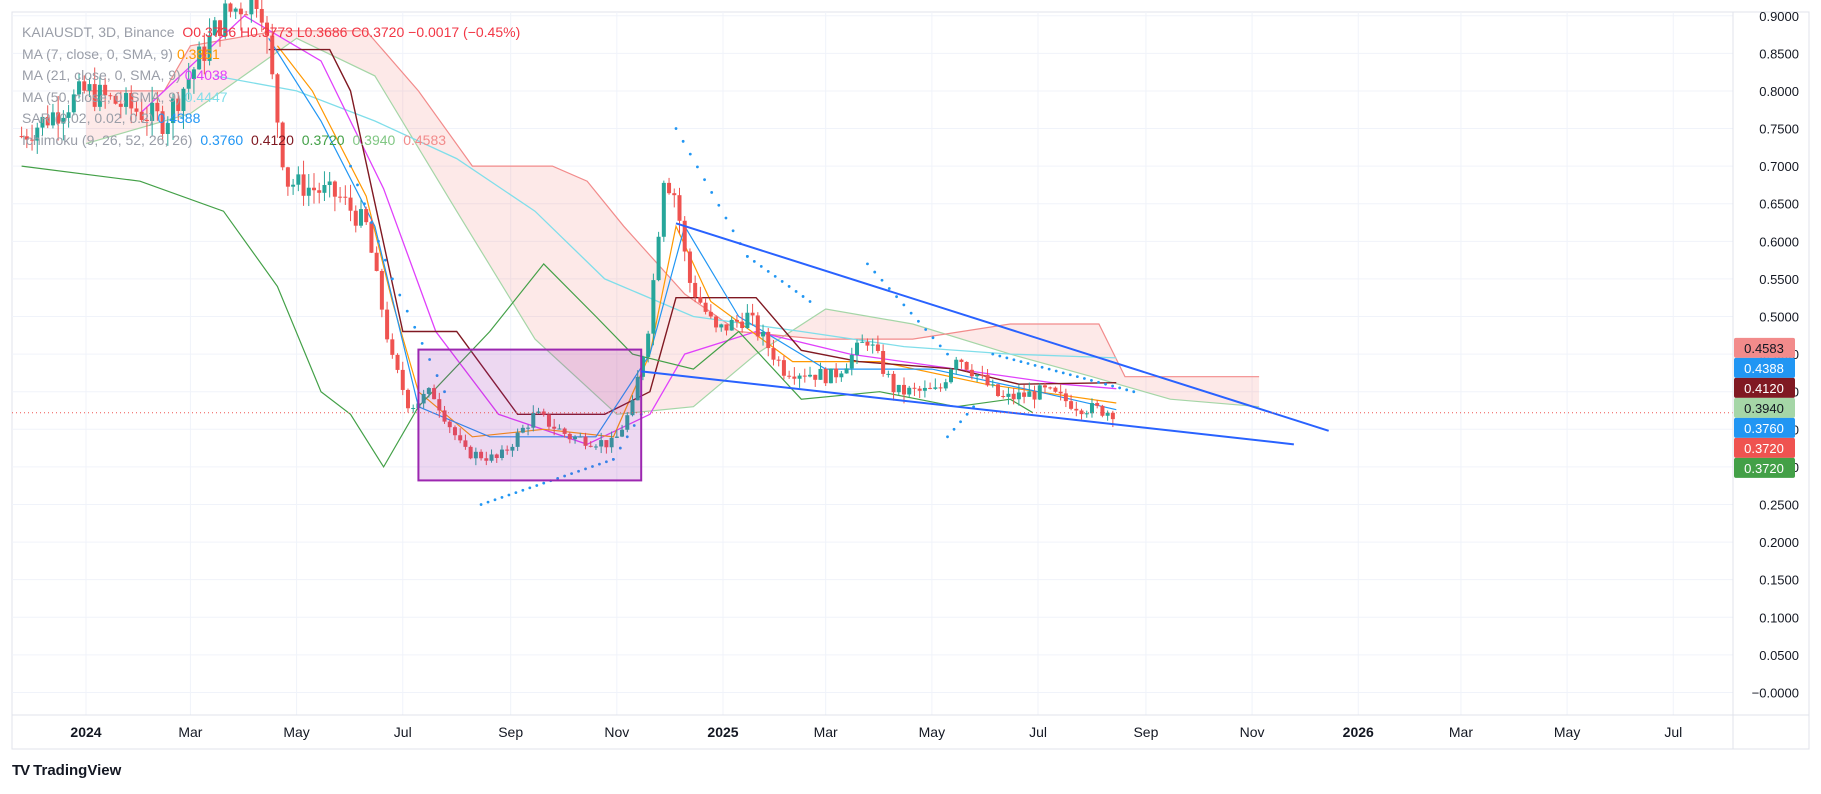  Describe the element at coordinates (66, 770) in the screenshot. I see `tradingview-brand: TV TradingView` at that location.